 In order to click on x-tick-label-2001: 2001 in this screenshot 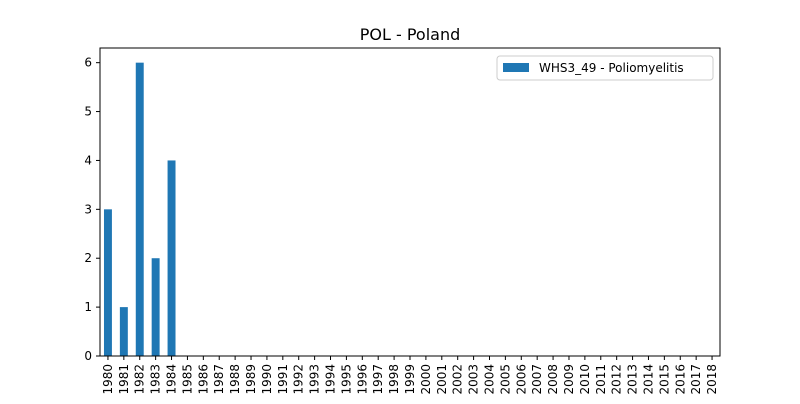, I will do `click(442, 379)`.